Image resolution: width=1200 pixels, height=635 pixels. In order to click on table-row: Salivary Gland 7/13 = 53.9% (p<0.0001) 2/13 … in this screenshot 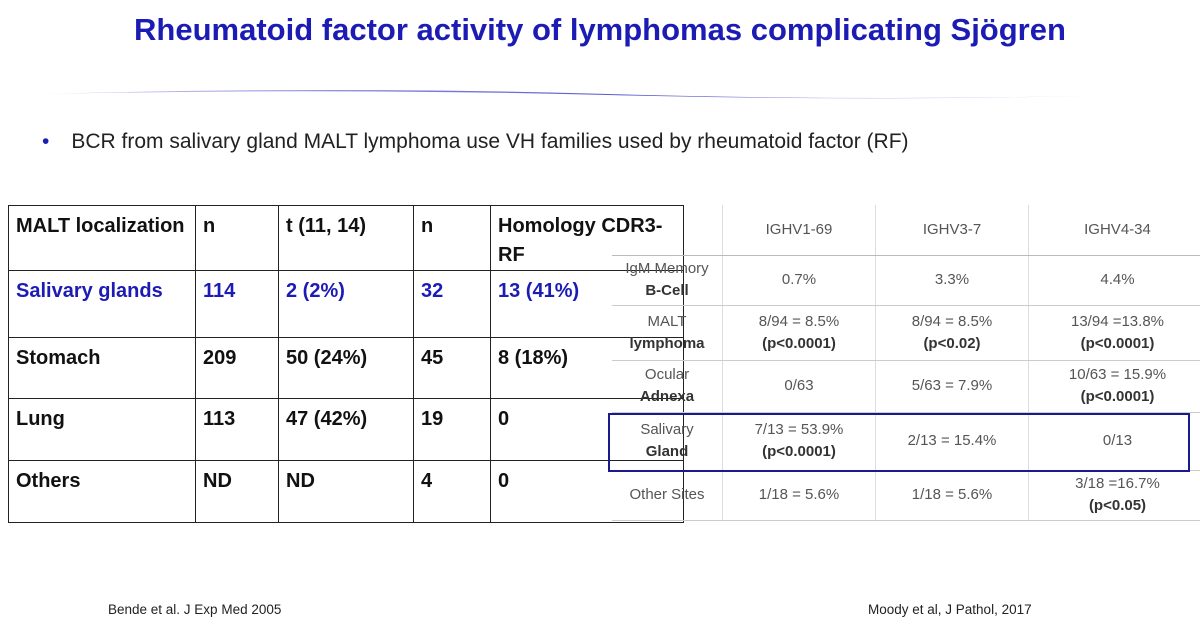, I will do `click(906, 441)`.